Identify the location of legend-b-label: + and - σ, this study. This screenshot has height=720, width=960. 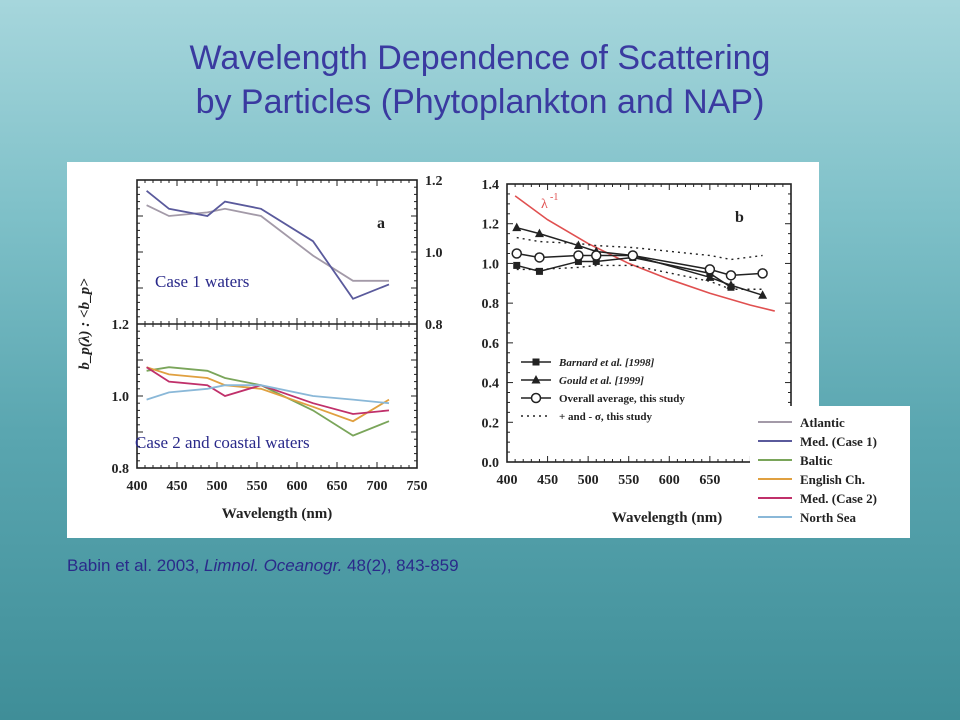
(605, 417).